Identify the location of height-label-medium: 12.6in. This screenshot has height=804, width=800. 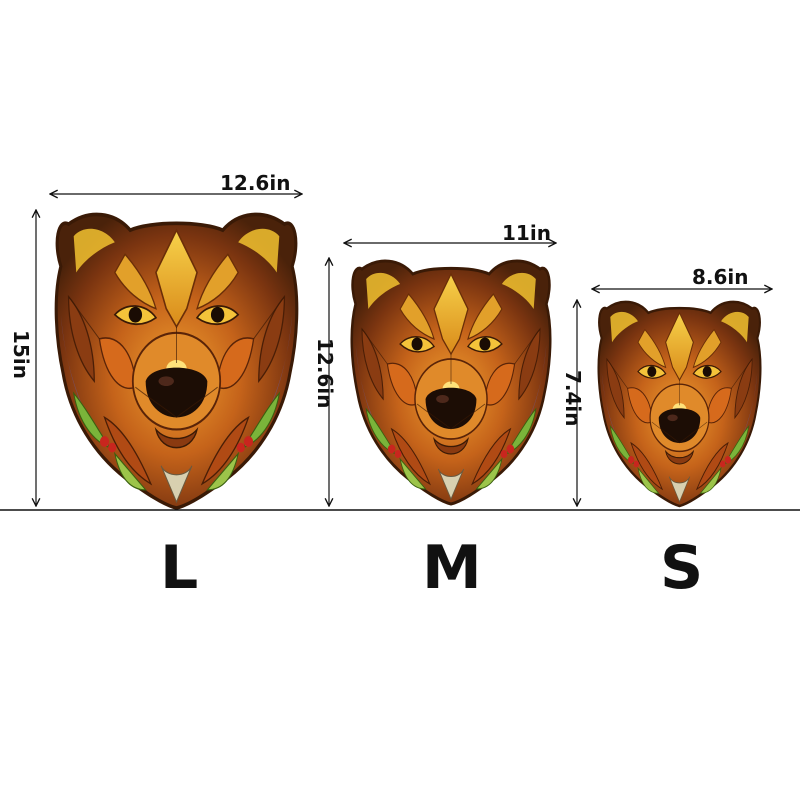
(325, 373).